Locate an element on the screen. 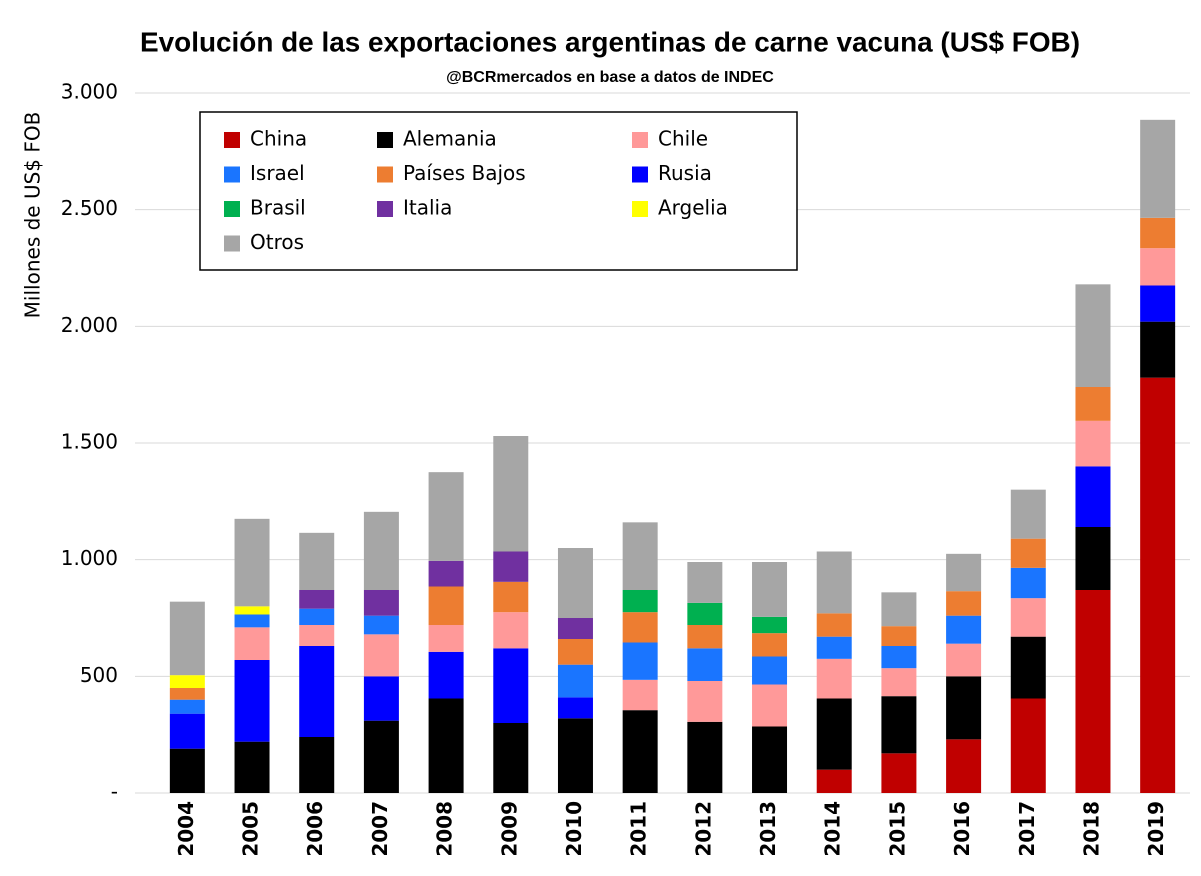 Image resolution: width=1201 pixels, height=876 pixels. x-tick-label: 2007 is located at coordinates (380, 829).